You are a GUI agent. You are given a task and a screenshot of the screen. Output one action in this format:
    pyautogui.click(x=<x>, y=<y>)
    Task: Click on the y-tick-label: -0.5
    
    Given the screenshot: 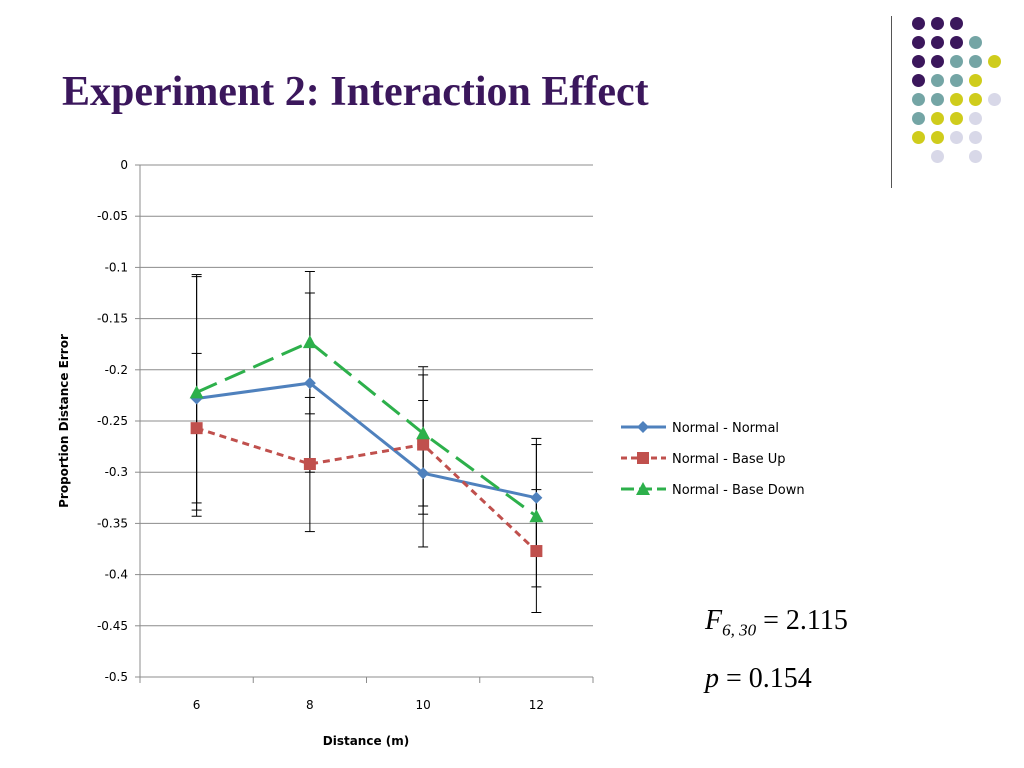 What is the action you would take?
    pyautogui.click(x=116, y=677)
    